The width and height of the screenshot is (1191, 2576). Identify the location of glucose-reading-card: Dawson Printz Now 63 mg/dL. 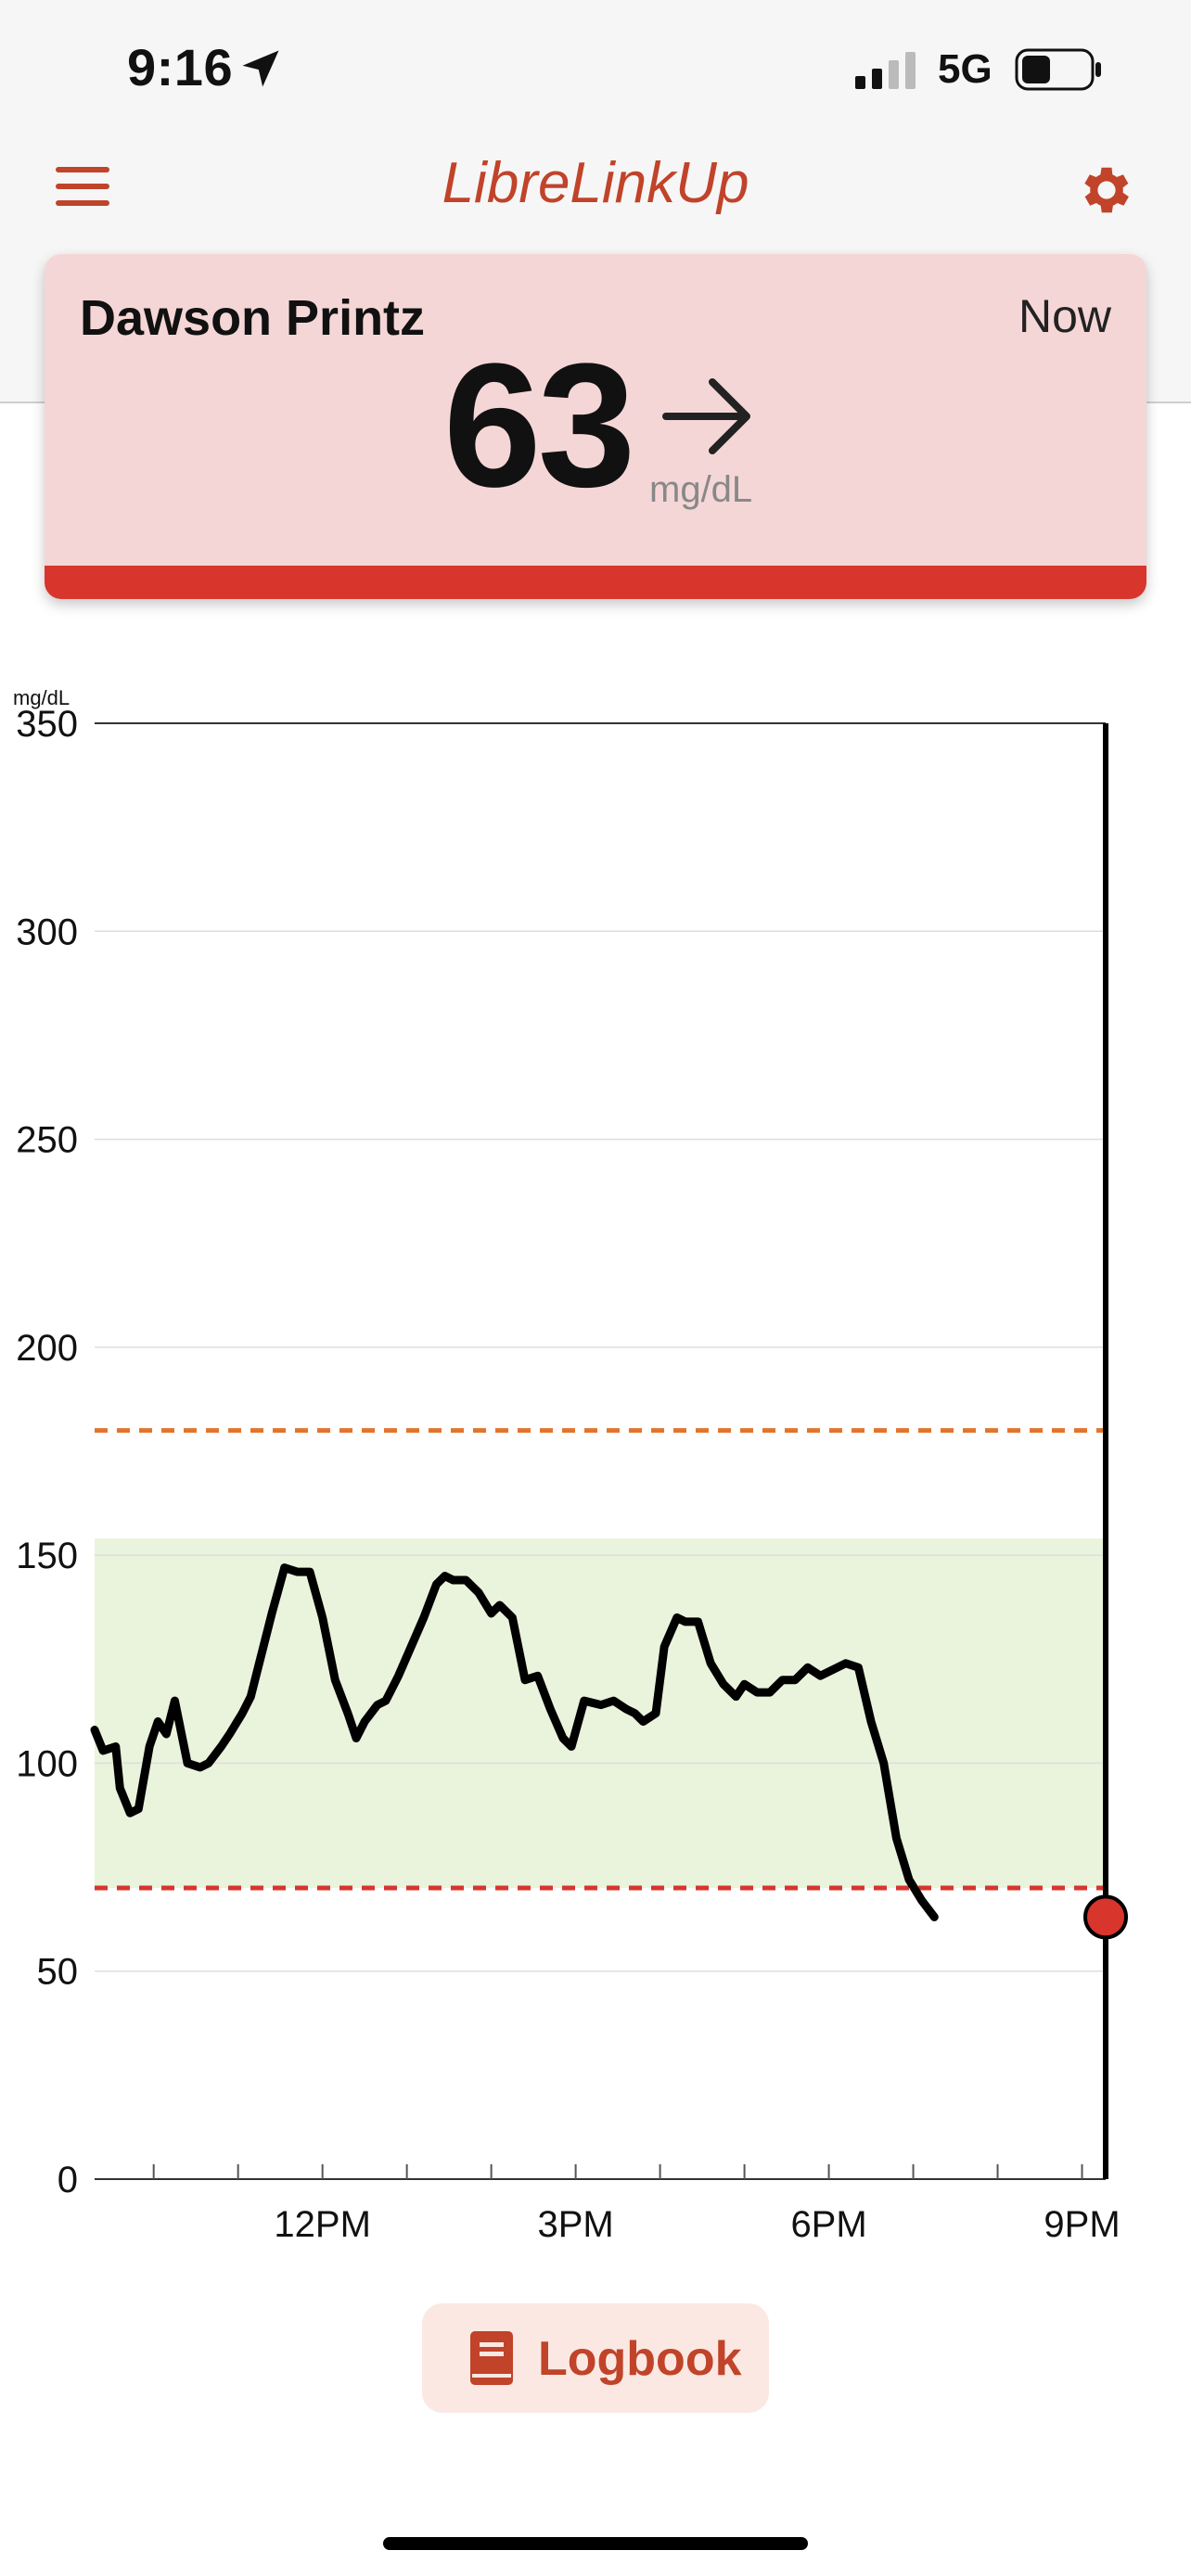
(595, 426).